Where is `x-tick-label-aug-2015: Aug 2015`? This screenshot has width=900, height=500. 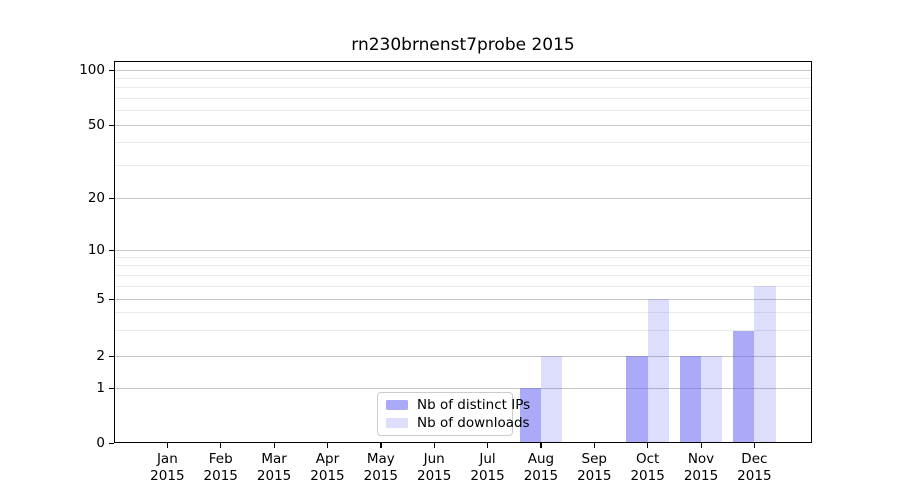
x-tick-label-aug-2015: Aug 2015 is located at coordinates (541, 467).